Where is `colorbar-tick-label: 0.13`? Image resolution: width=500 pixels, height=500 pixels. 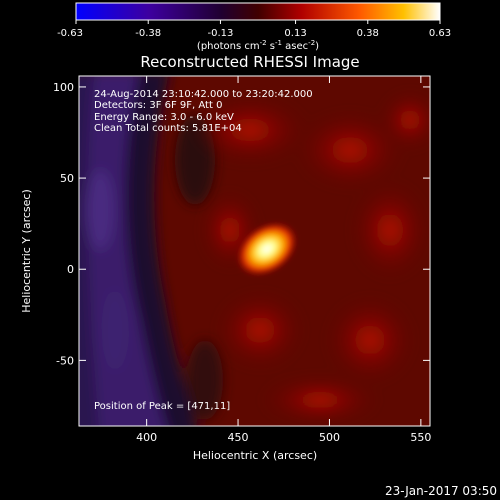 colorbar-tick-label: 0.13 is located at coordinates (295, 33).